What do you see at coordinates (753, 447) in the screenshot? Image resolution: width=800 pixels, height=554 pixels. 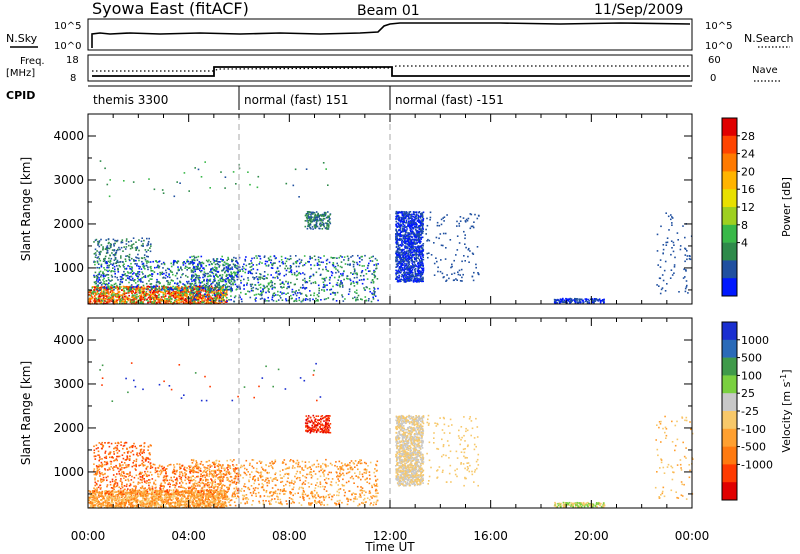 I see `colorbar-tick-label: -500` at bounding box center [753, 447].